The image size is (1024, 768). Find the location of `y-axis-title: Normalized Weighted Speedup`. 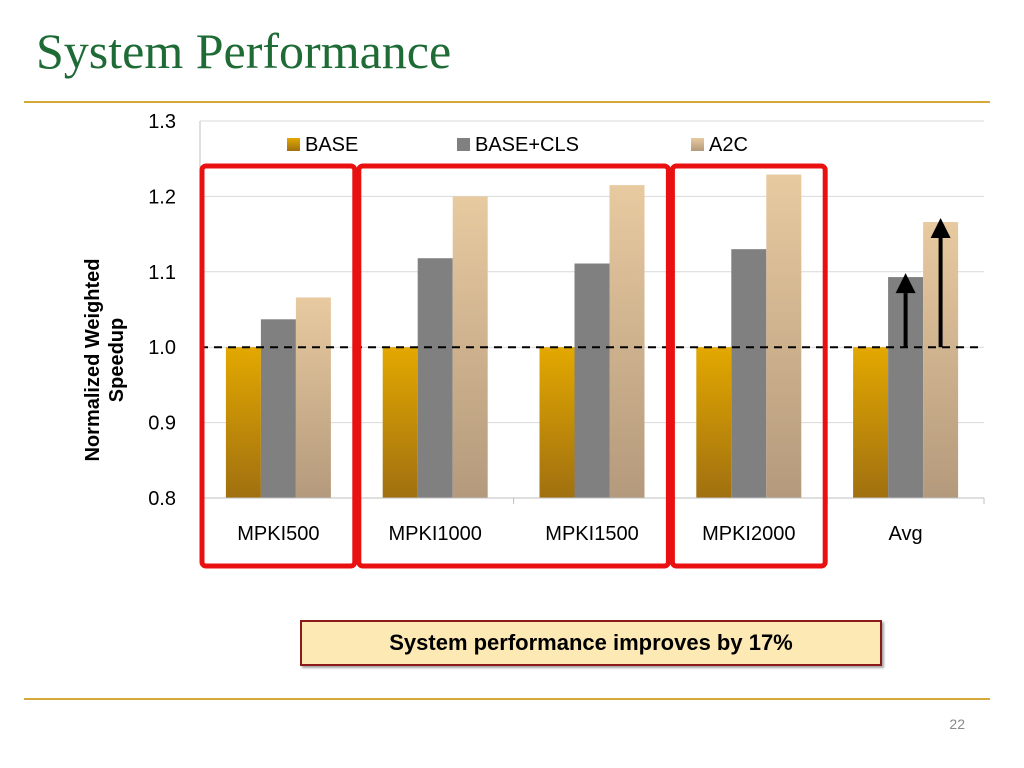

y-axis-title: Normalized Weighted Speedup is located at coordinates (105, 360).